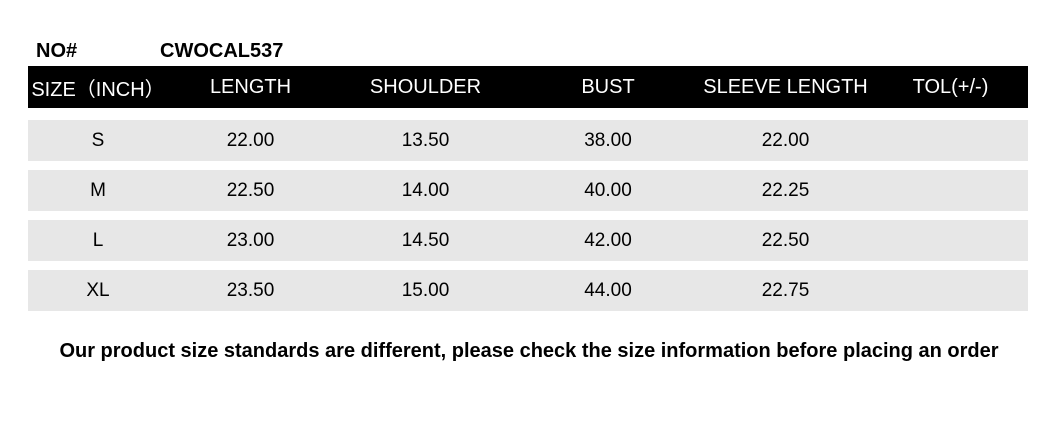 The height and width of the screenshot is (432, 1058). Describe the element at coordinates (98, 190) in the screenshot. I see `cell-m-size: M` at that location.